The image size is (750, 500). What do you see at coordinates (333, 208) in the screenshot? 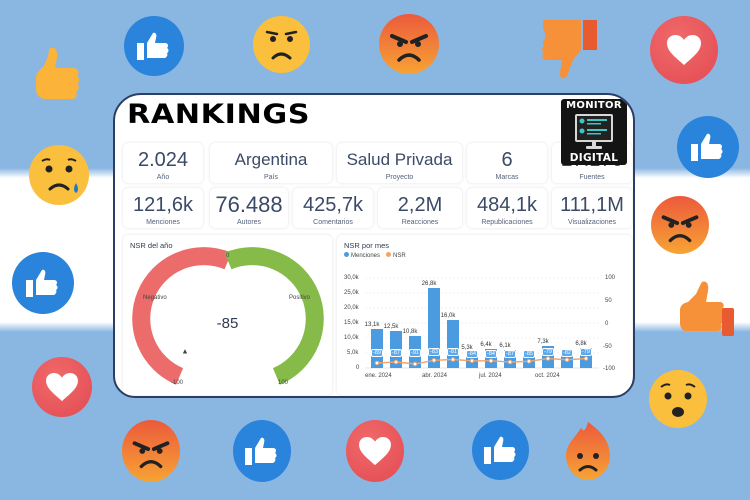
I see `kpi-card-comments: 425,7k Comentarios` at bounding box center [333, 208].